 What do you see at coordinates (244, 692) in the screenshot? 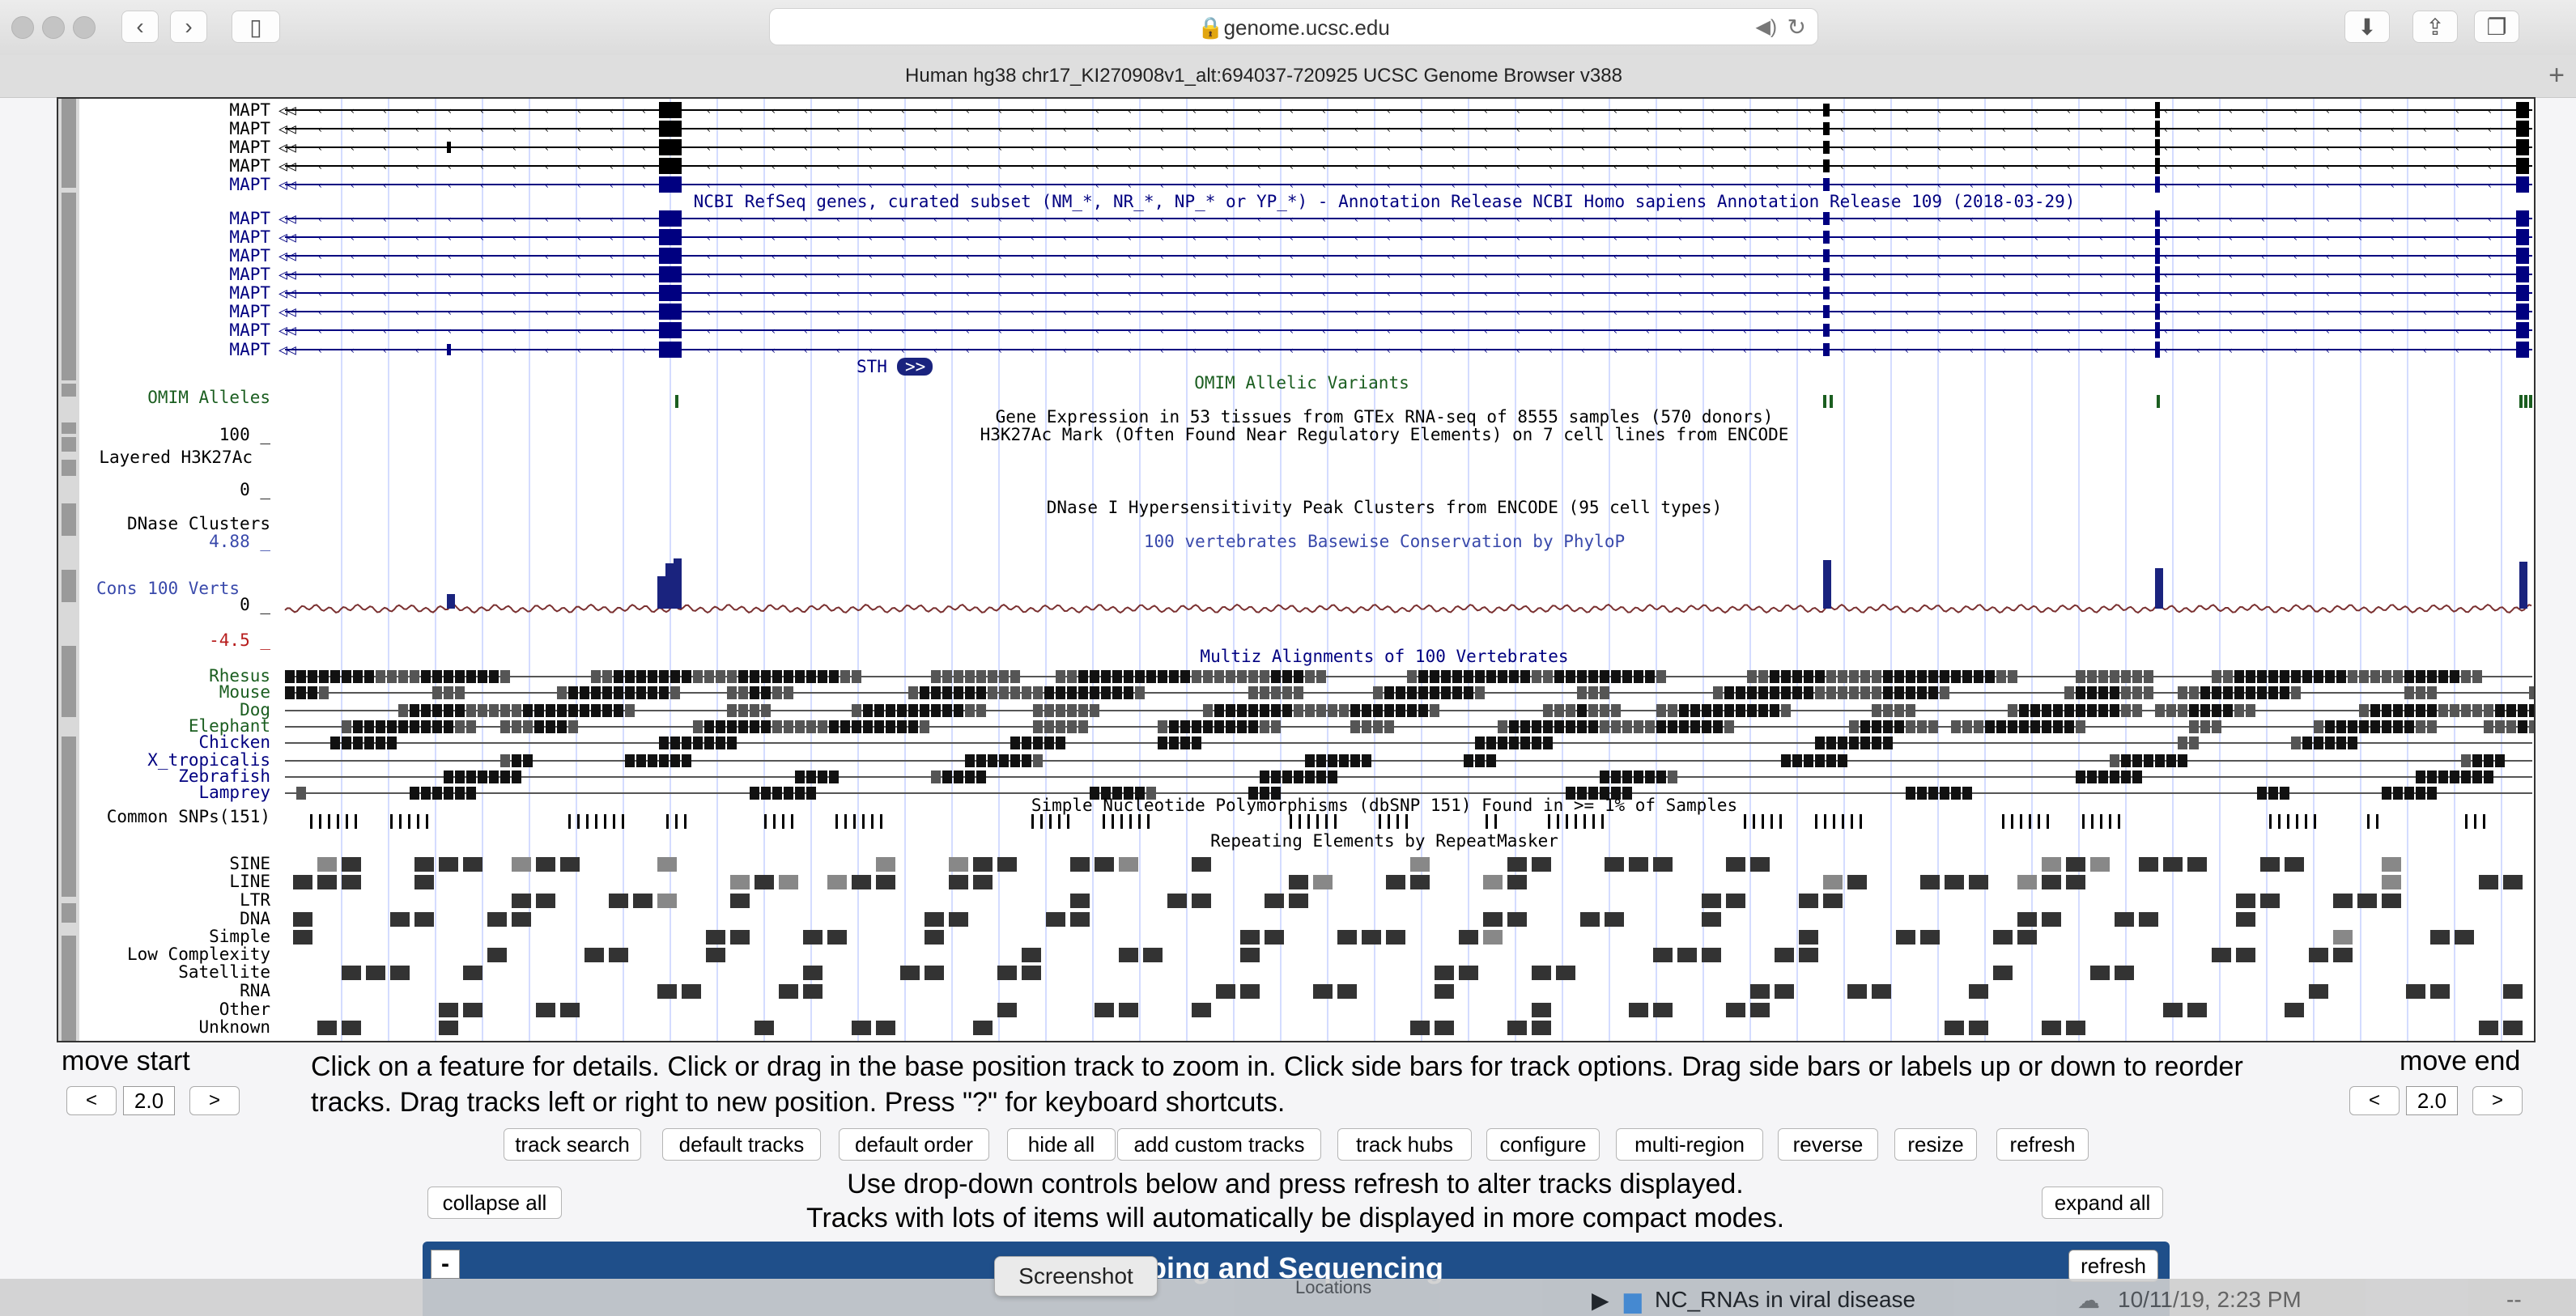
I see `species-label: Mouse` at bounding box center [244, 692].